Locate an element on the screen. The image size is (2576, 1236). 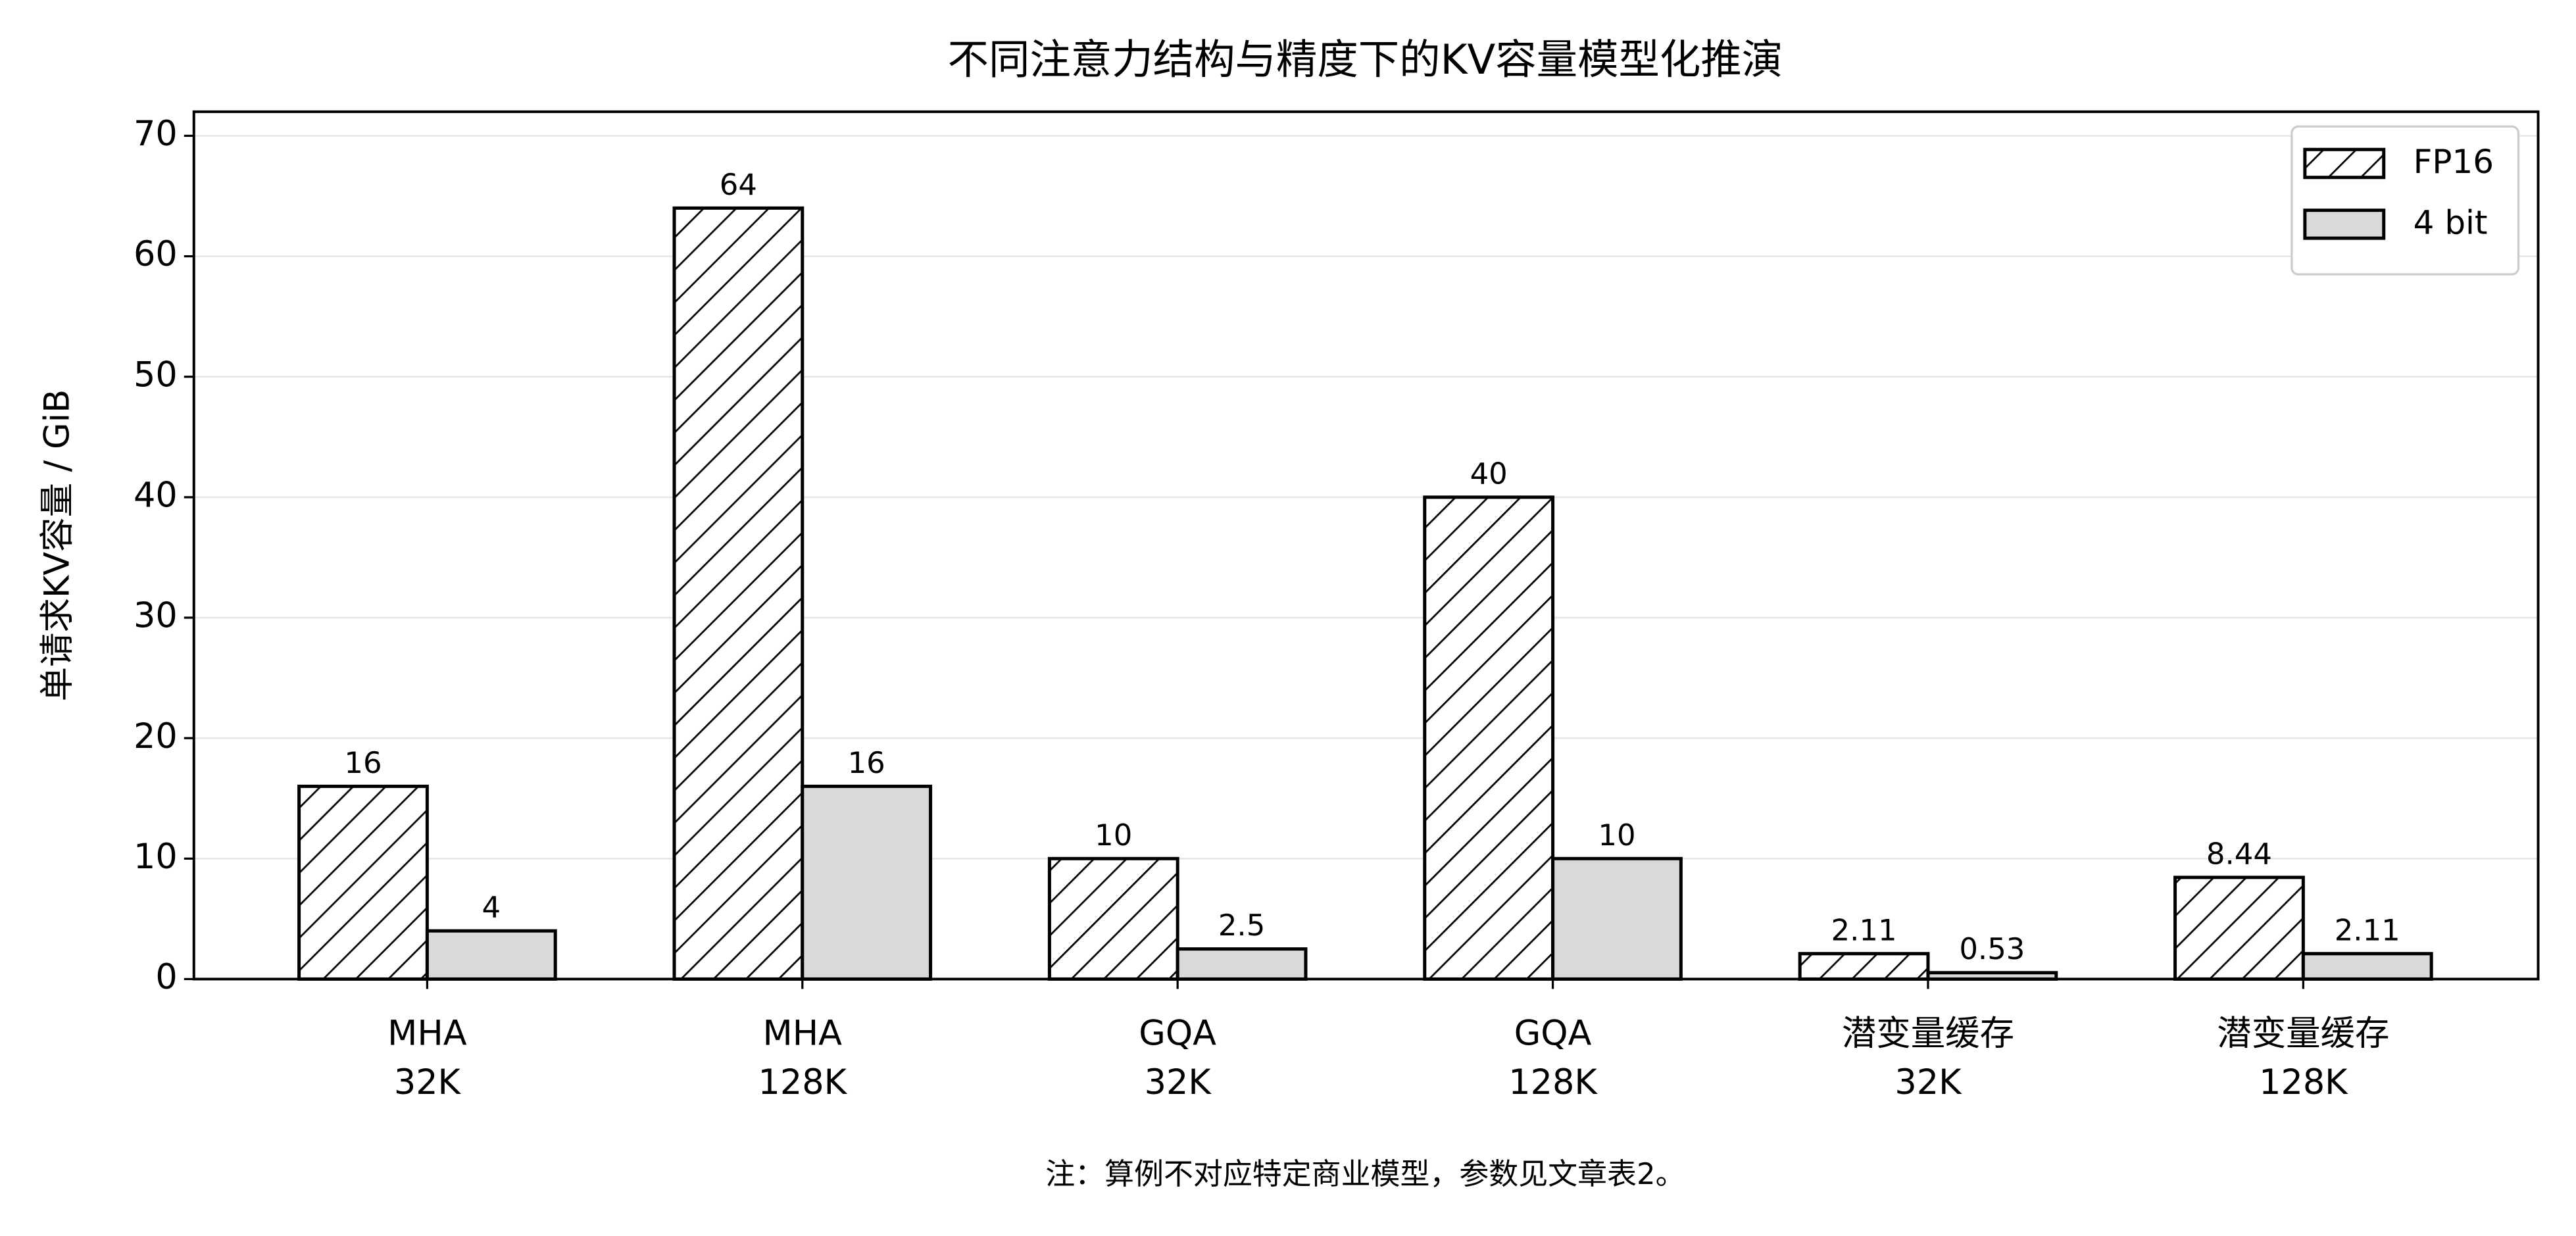
x-tick-label-box: 潜变量缓存 32K is located at coordinates (1928, 1057).